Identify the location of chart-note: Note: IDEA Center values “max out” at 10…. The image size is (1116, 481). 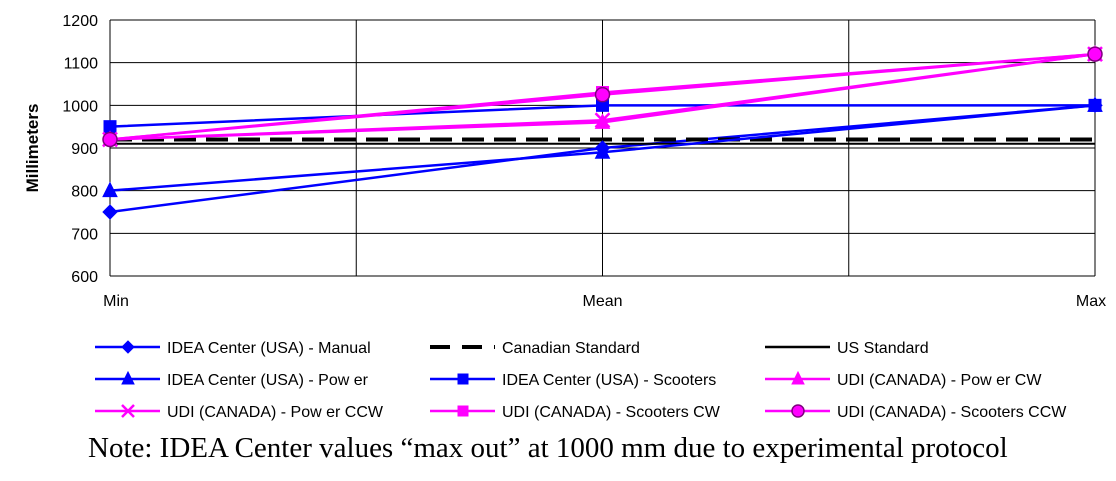
(548, 448).